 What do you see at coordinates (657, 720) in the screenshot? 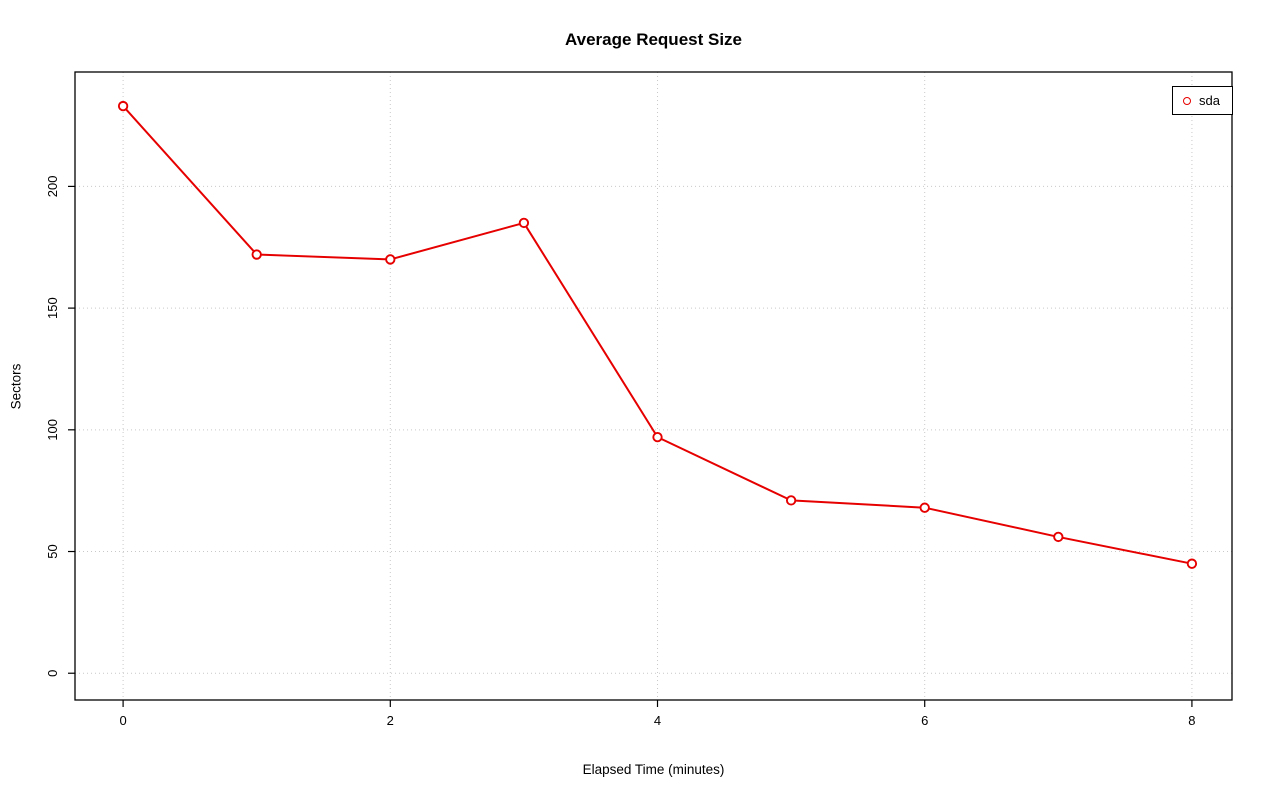
I see `x-tick-label: 4` at bounding box center [657, 720].